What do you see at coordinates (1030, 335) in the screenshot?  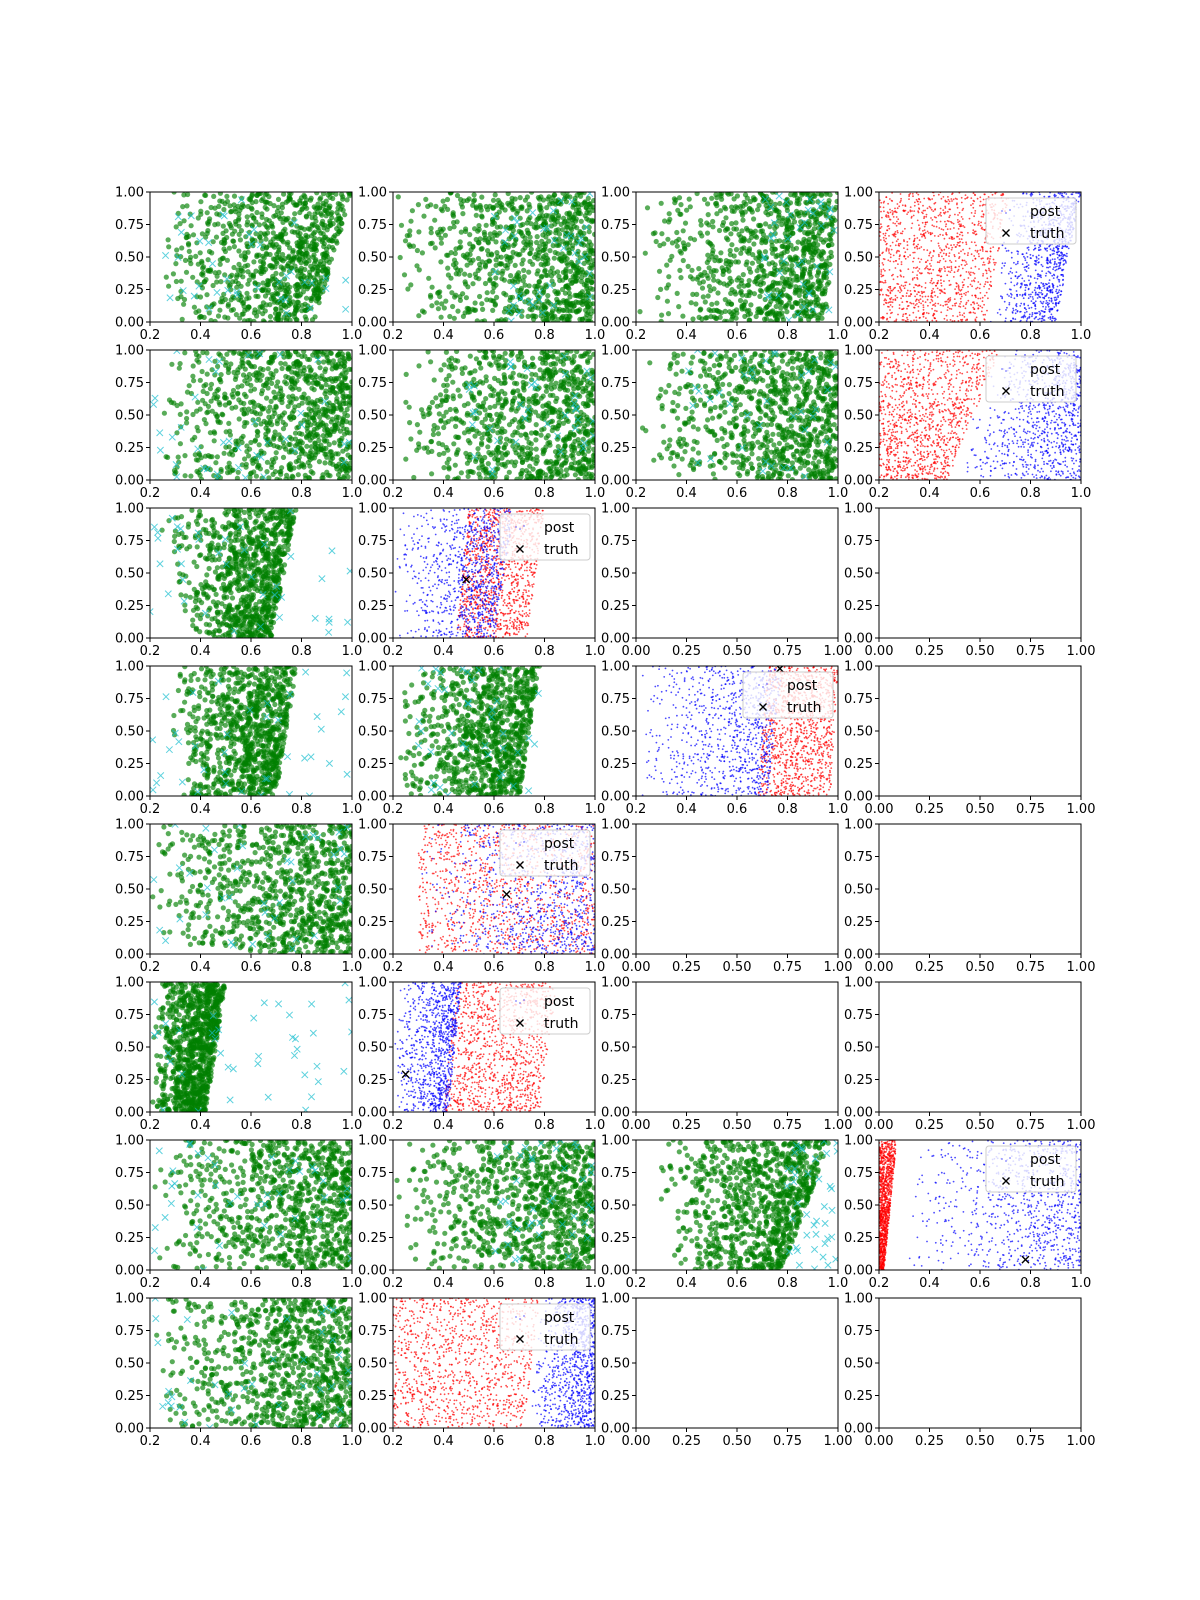 I see `x-tick-label: 0.8` at bounding box center [1030, 335].